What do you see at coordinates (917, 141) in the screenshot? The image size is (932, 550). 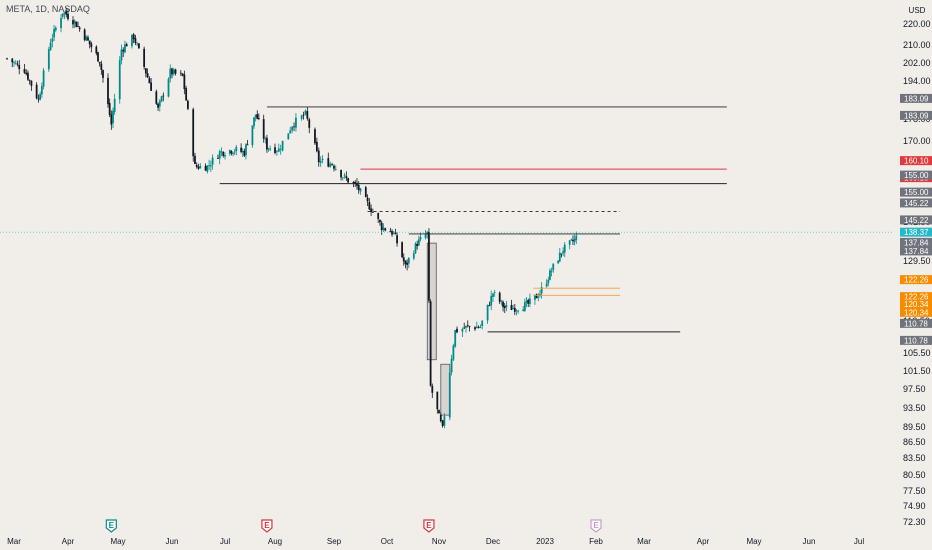 I see `y-tick-label: 170.00` at bounding box center [917, 141].